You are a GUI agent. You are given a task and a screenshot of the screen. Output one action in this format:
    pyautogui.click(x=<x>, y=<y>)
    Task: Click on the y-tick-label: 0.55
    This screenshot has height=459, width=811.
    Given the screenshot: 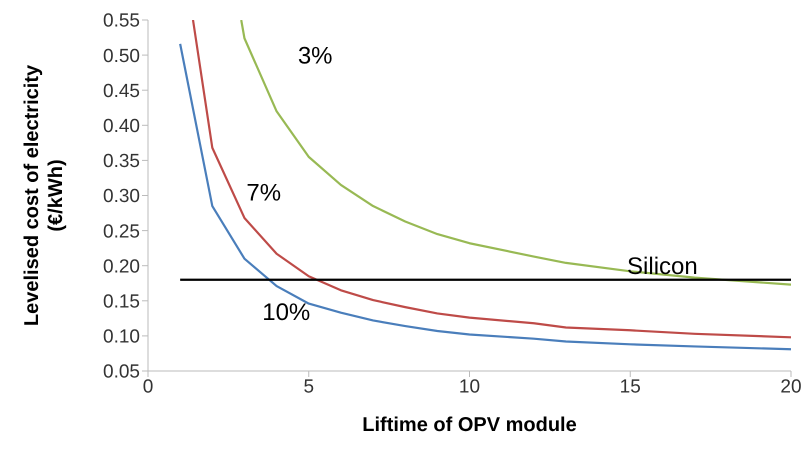 What is the action you would take?
    pyautogui.click(x=121, y=21)
    